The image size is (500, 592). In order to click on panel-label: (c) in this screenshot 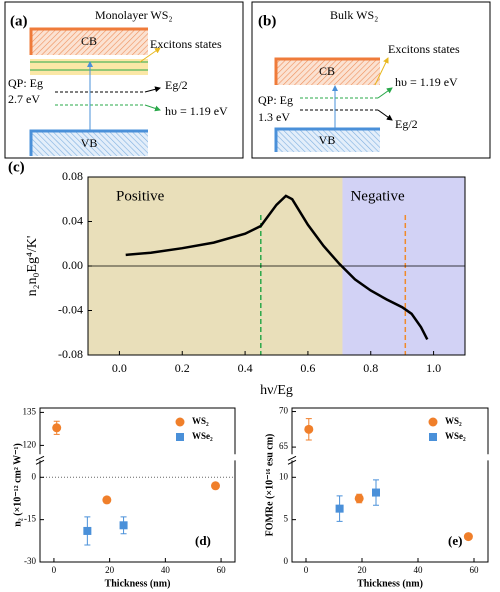, I will do `click(16, 167)`.